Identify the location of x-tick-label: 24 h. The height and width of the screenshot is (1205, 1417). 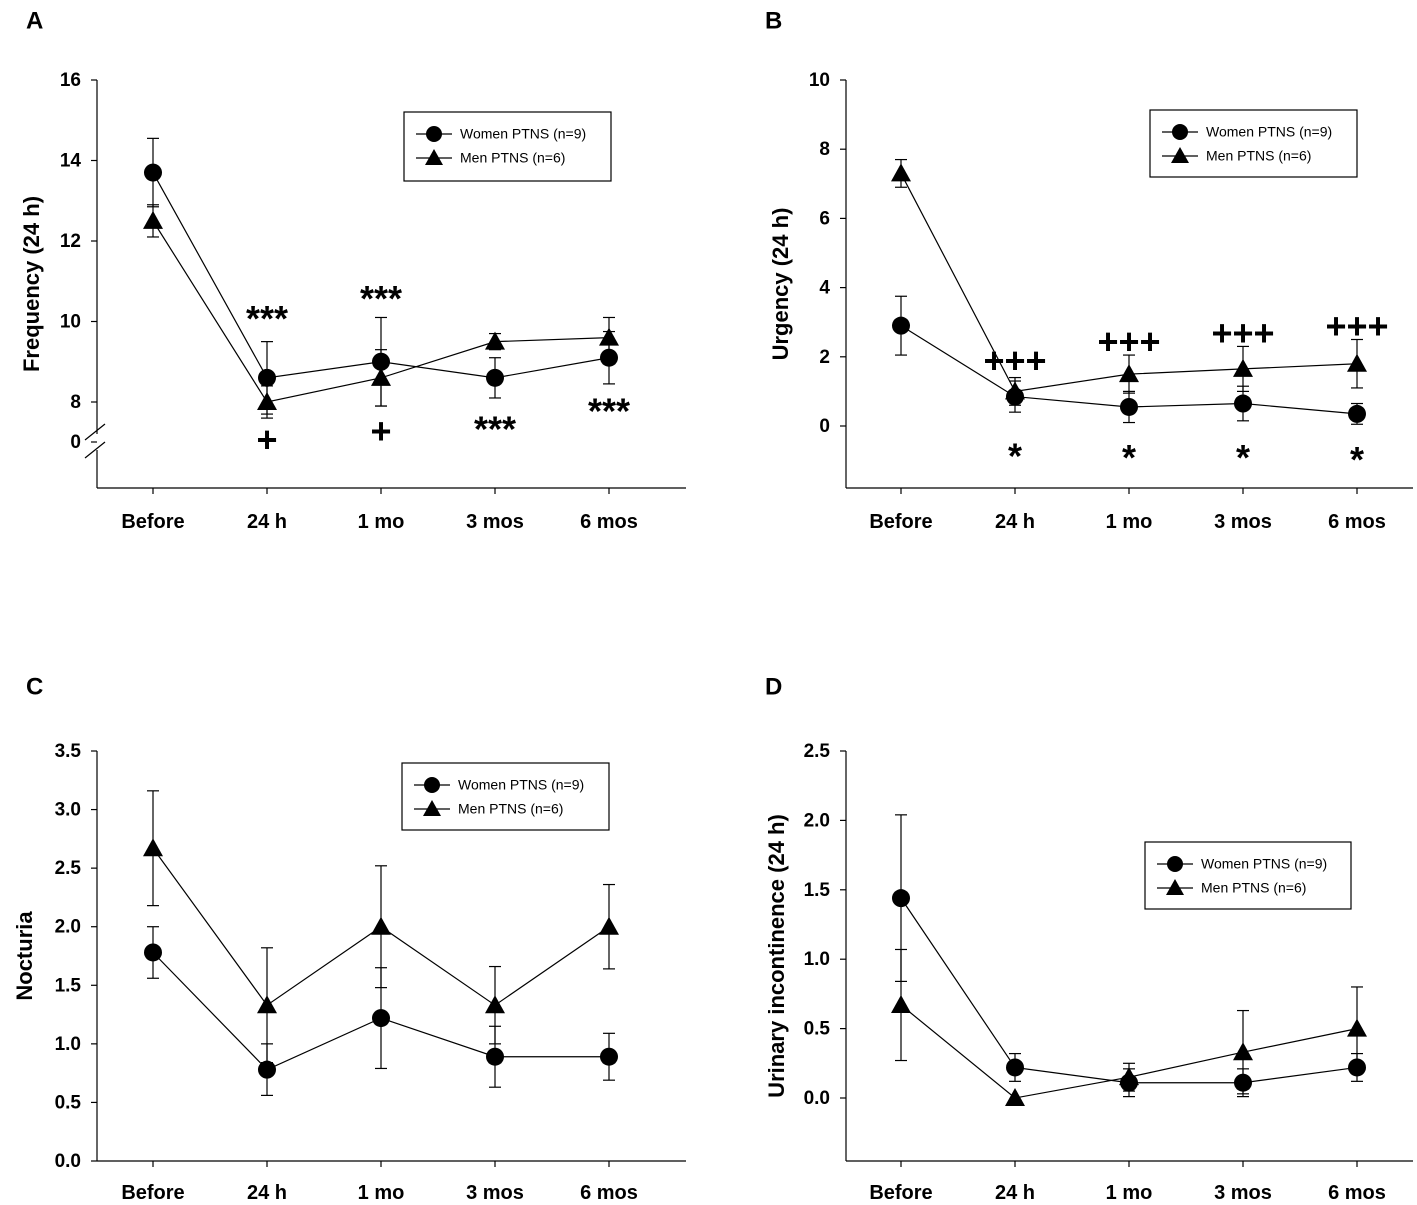
(1015, 522).